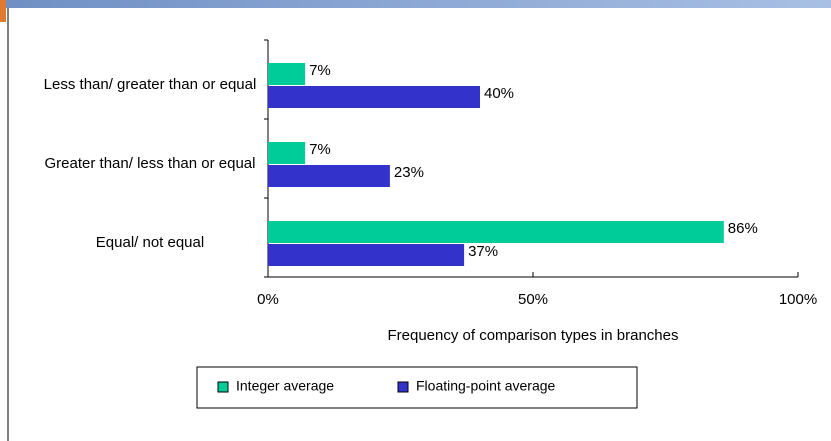 The image size is (831, 441). What do you see at coordinates (409, 172) in the screenshot?
I see `bar-value-label: 23%` at bounding box center [409, 172].